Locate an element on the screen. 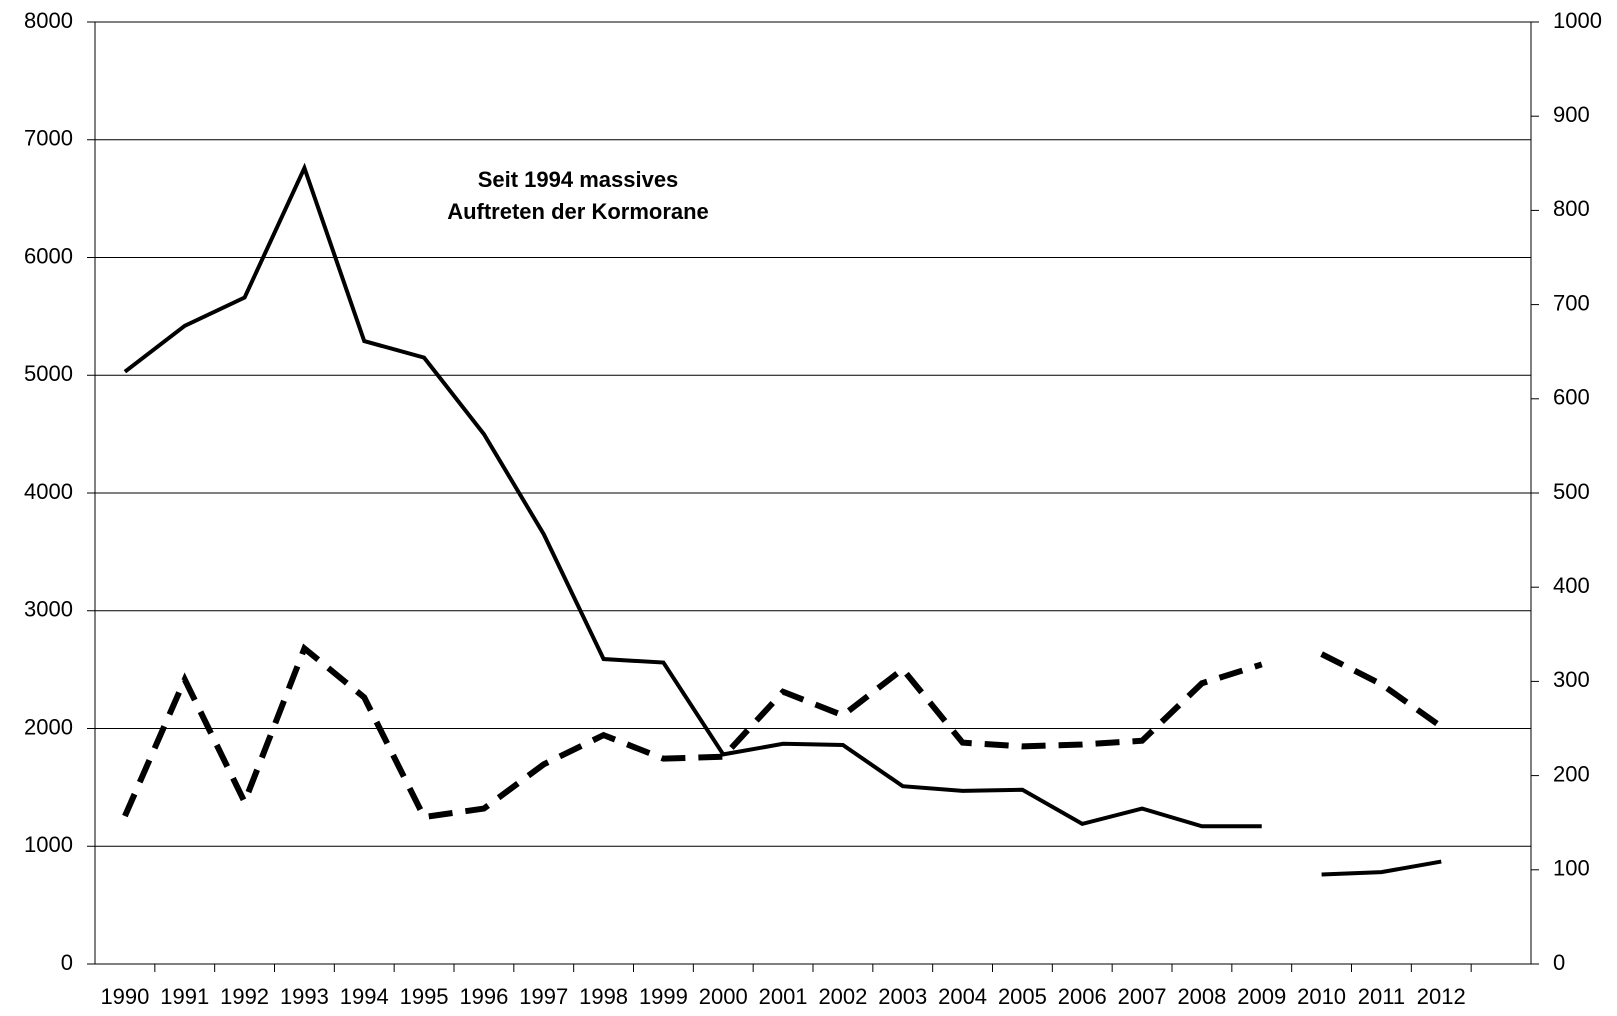 The width and height of the screenshot is (1617, 1016). x-tick-label: 2007 is located at coordinates (1142, 996).